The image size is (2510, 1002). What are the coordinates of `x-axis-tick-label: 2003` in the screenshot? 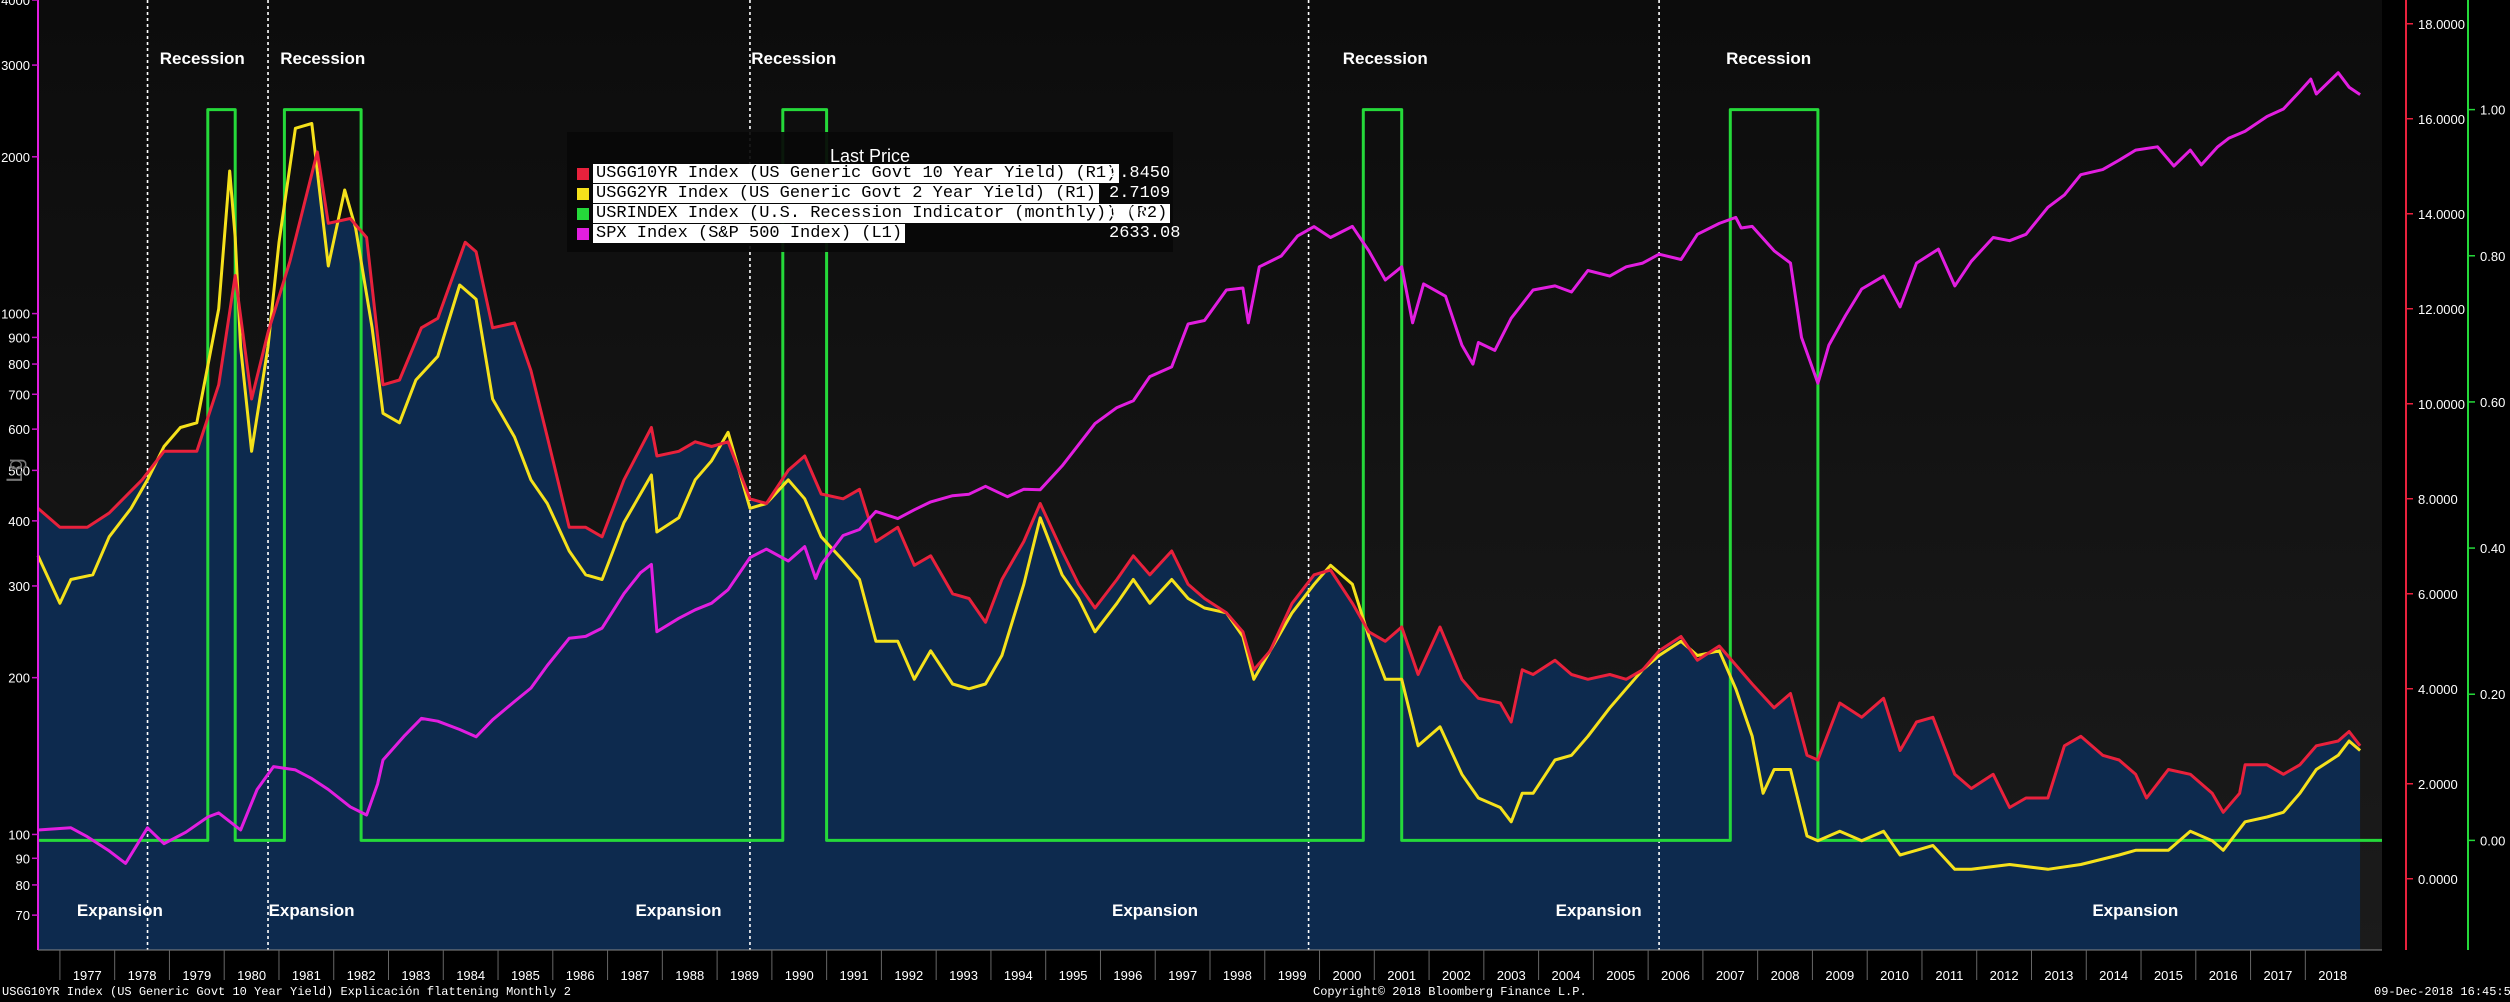 It's located at (1511, 975).